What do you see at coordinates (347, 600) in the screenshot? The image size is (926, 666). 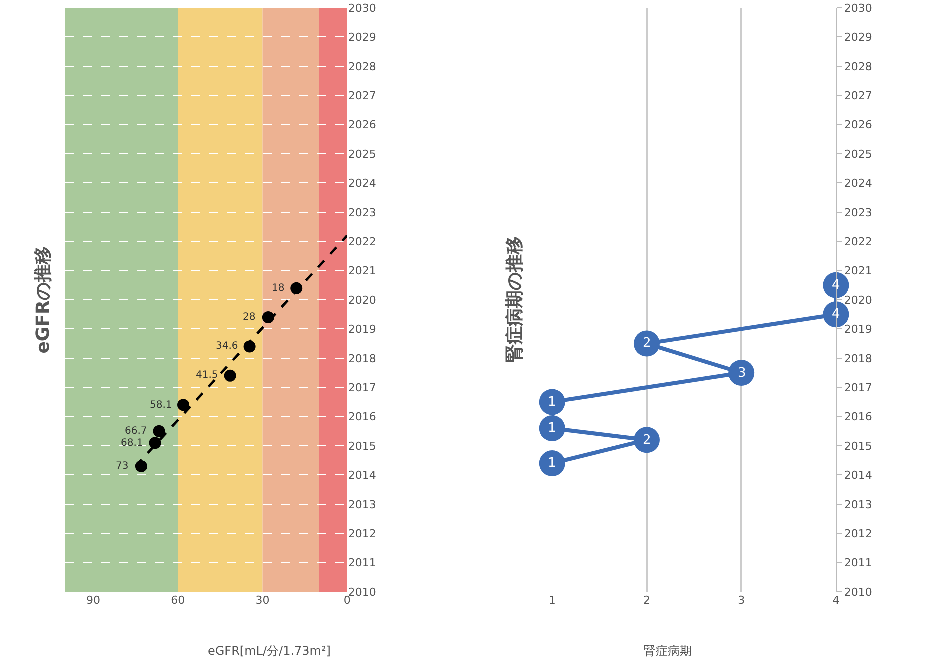 I see `x-tick-label: 0` at bounding box center [347, 600].